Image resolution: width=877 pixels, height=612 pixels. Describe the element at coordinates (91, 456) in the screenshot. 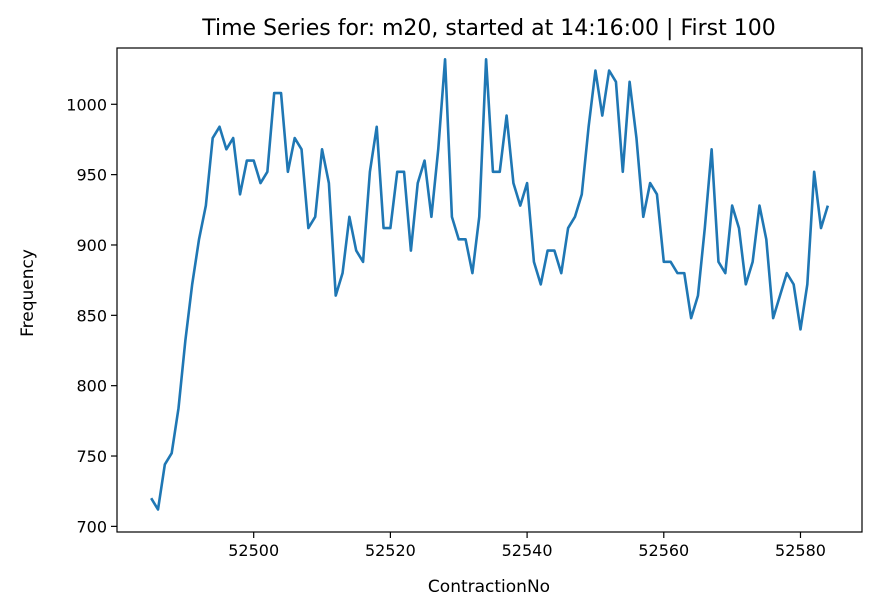

I see `y-tick-label: 750` at that location.